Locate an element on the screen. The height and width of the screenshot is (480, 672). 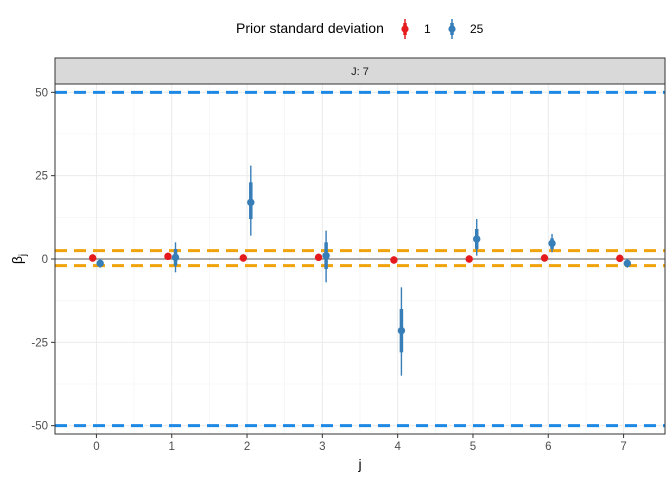
x-tick-label: 6 is located at coordinates (548, 447).